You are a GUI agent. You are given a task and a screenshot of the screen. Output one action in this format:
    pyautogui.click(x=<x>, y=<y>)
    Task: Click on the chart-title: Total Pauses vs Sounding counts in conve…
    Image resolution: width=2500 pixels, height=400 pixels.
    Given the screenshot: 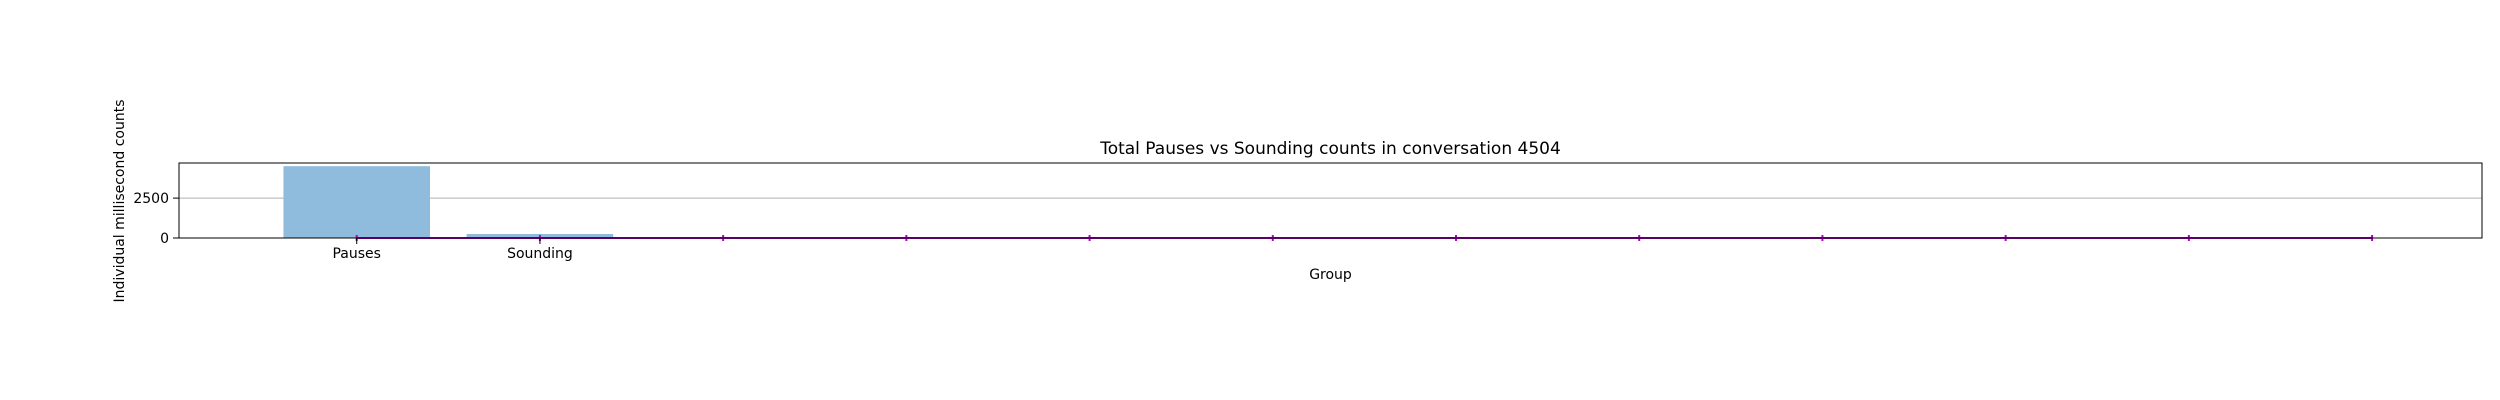 What is the action you would take?
    pyautogui.click(x=1330, y=149)
    